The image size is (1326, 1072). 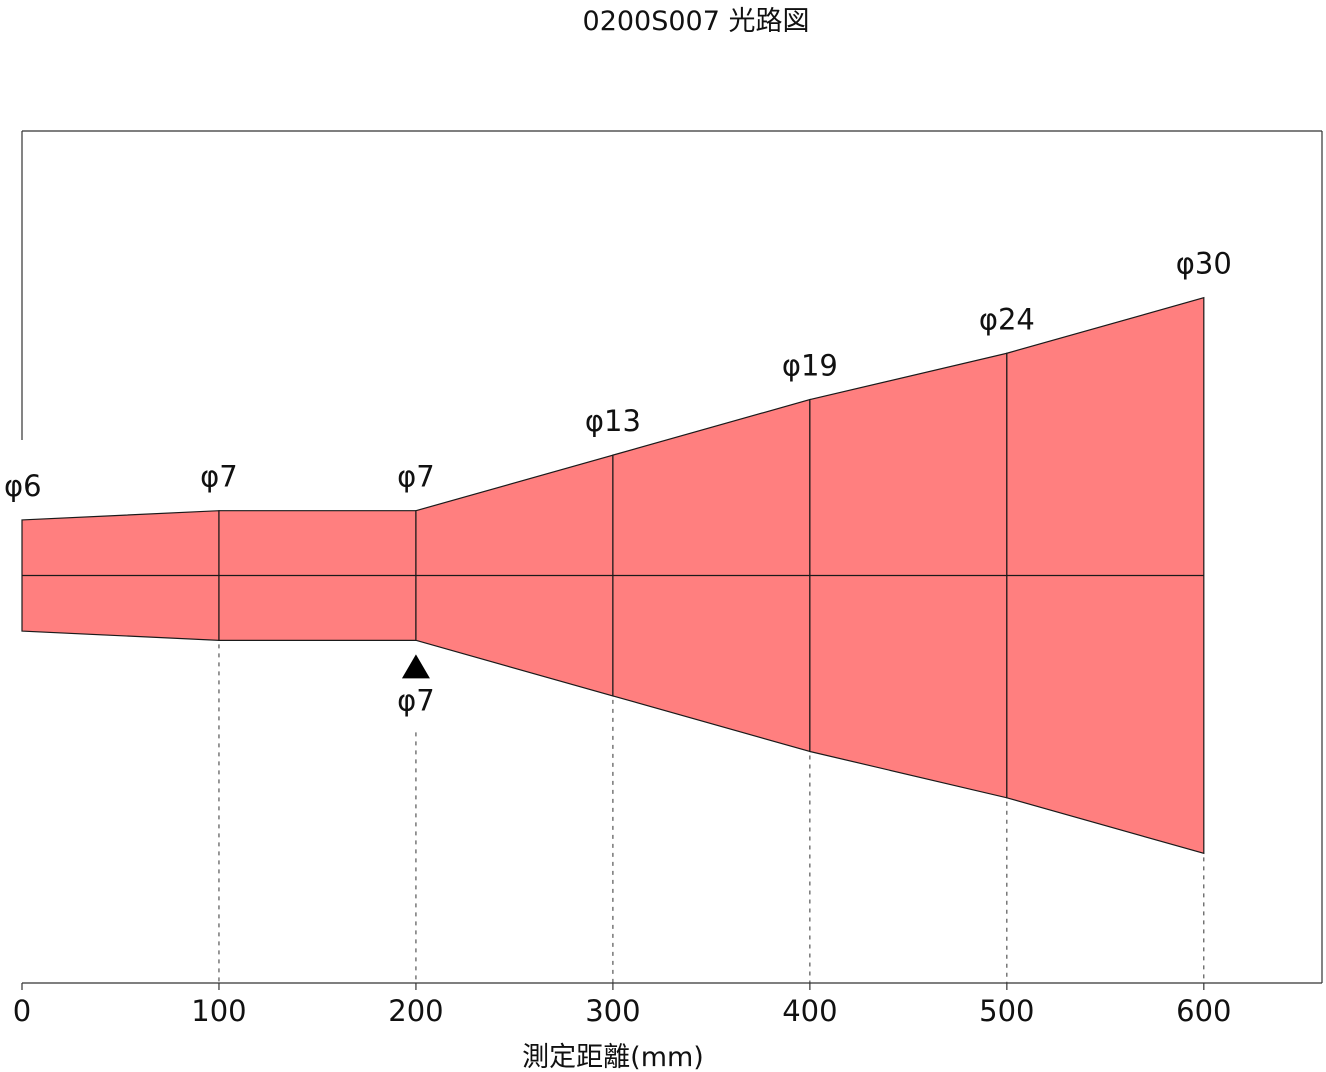 I want to click on diameter-label: φ24, so click(x=1007, y=319).